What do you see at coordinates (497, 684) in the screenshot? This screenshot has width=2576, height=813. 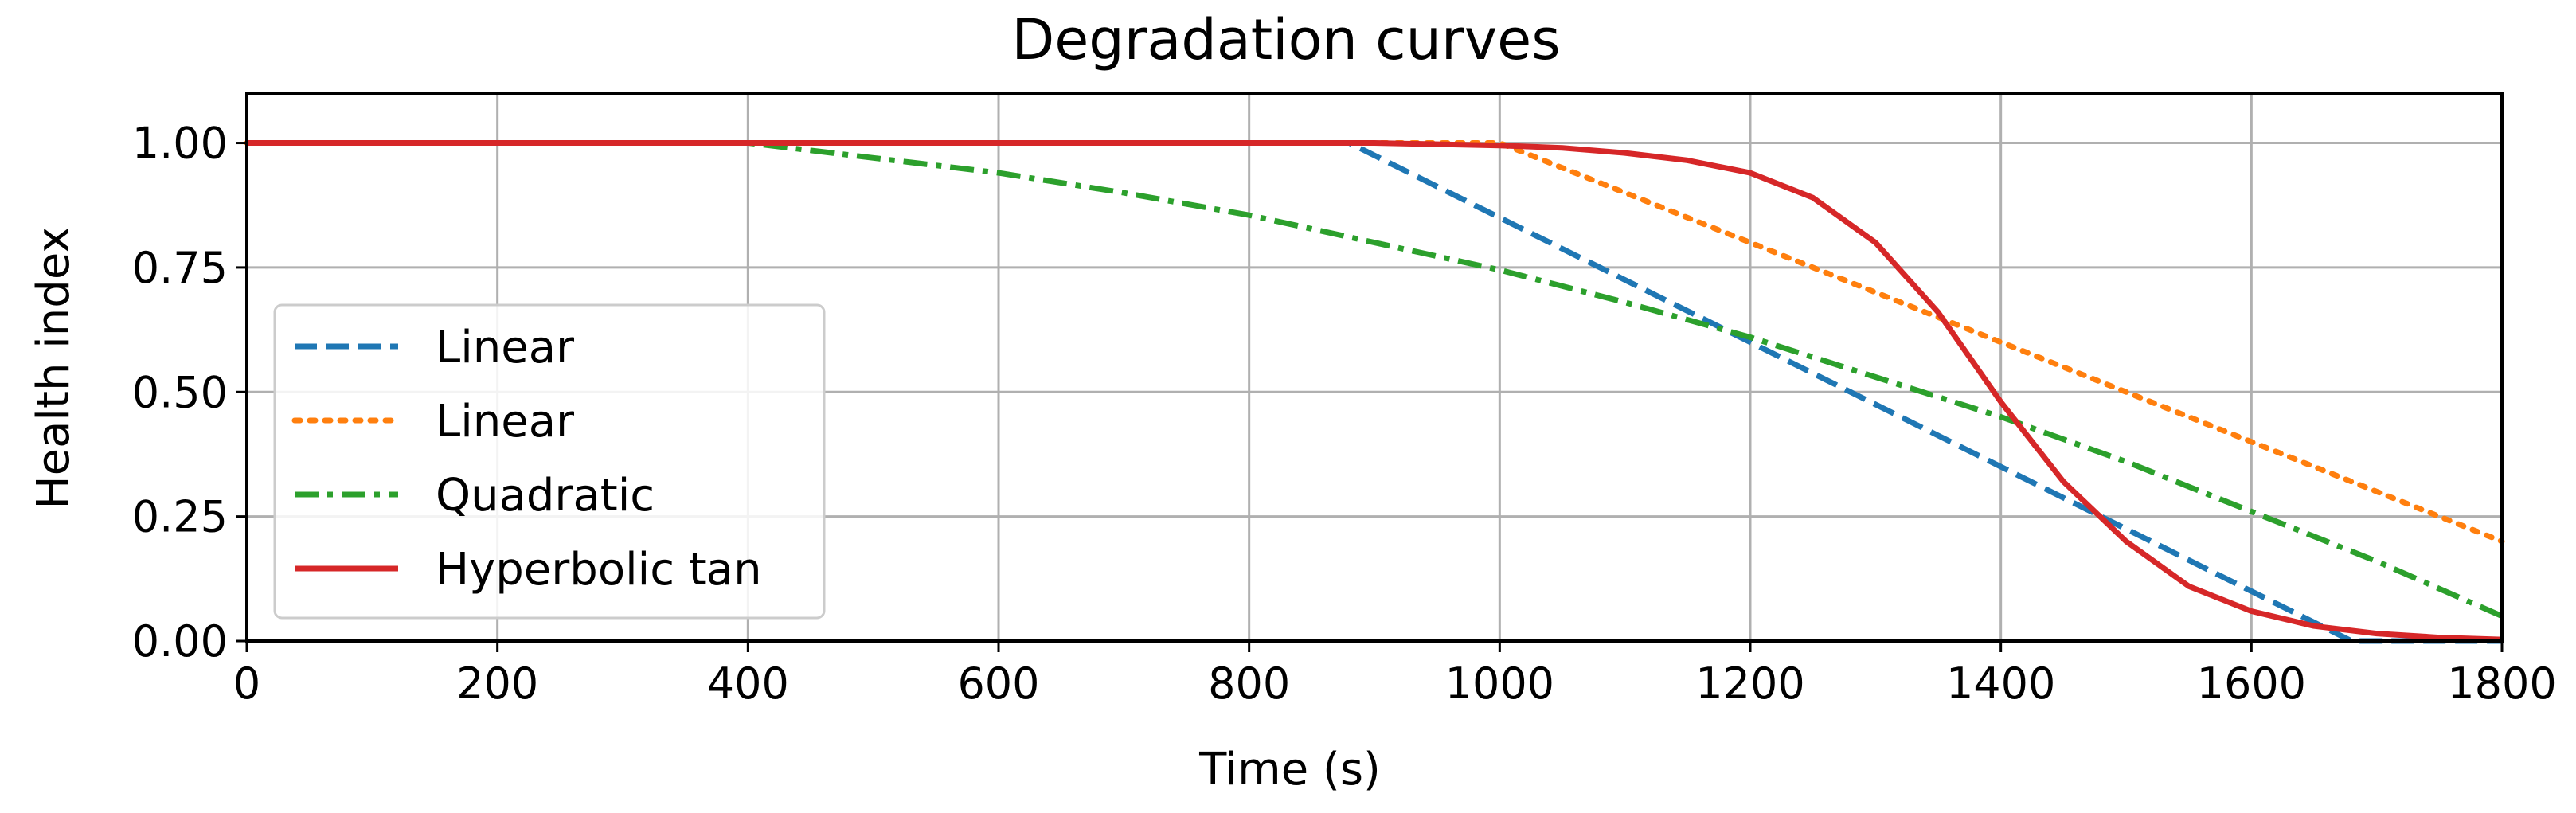 I see `x-tick-label: 200` at bounding box center [497, 684].